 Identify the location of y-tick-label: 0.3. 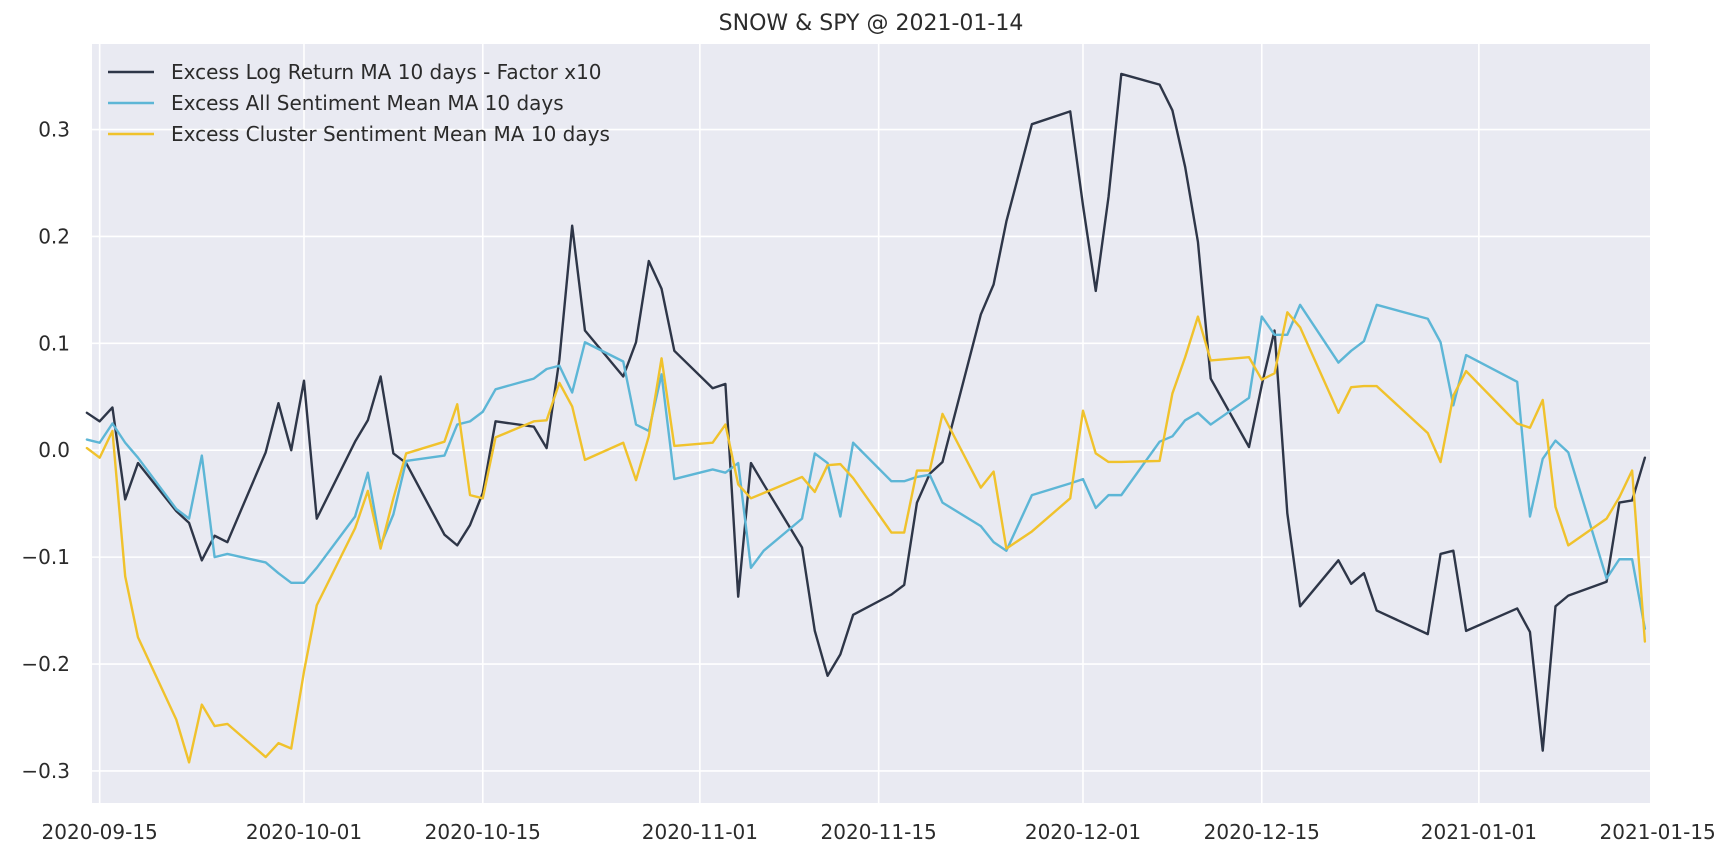
(54, 130).